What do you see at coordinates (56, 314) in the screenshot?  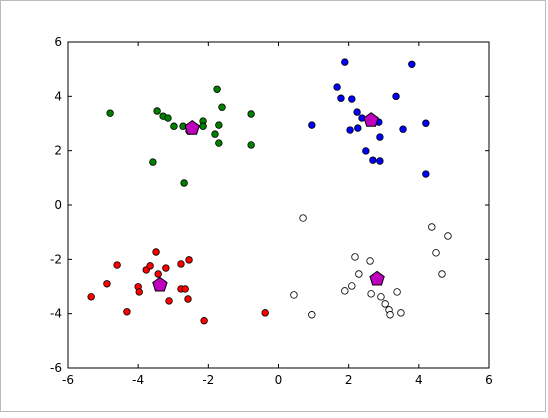 I see `y-tick-label: -4` at bounding box center [56, 314].